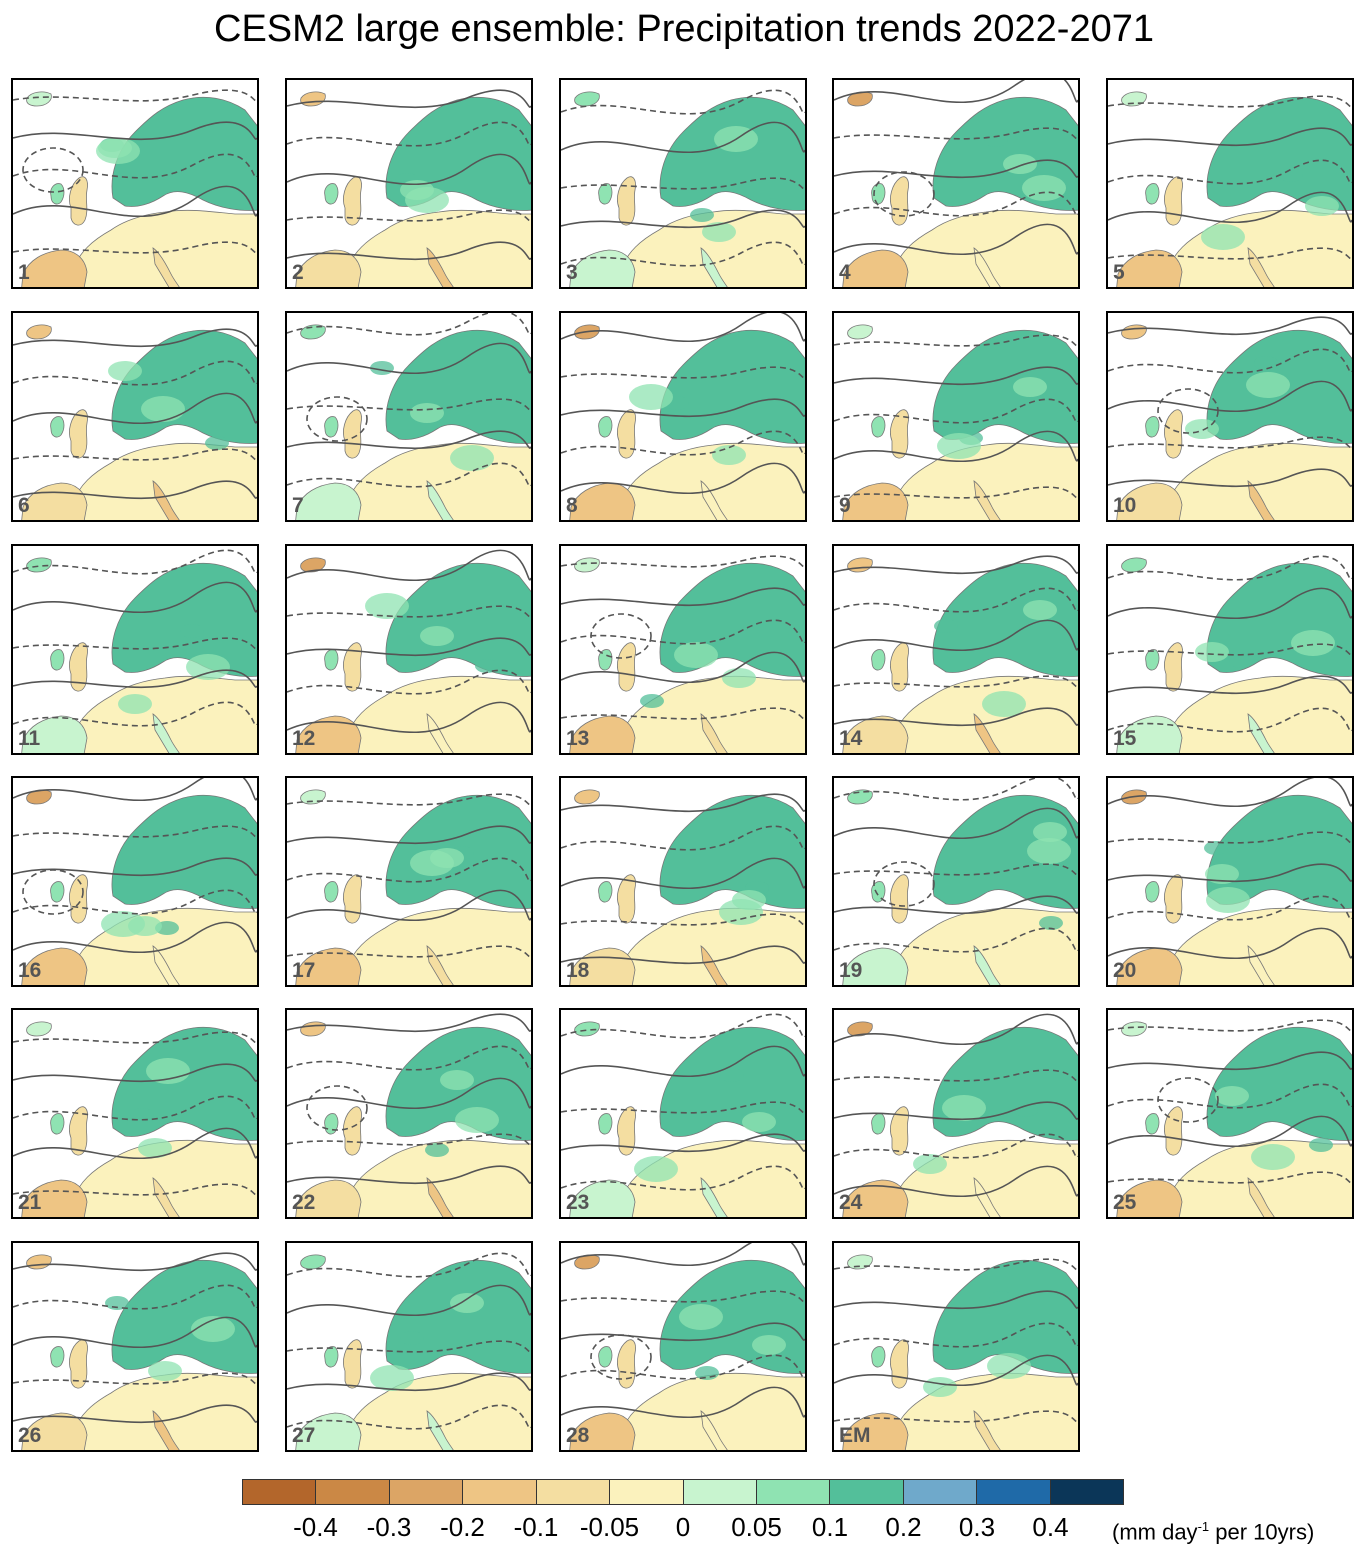  I want to click on panel-label: 16, so click(30, 970).